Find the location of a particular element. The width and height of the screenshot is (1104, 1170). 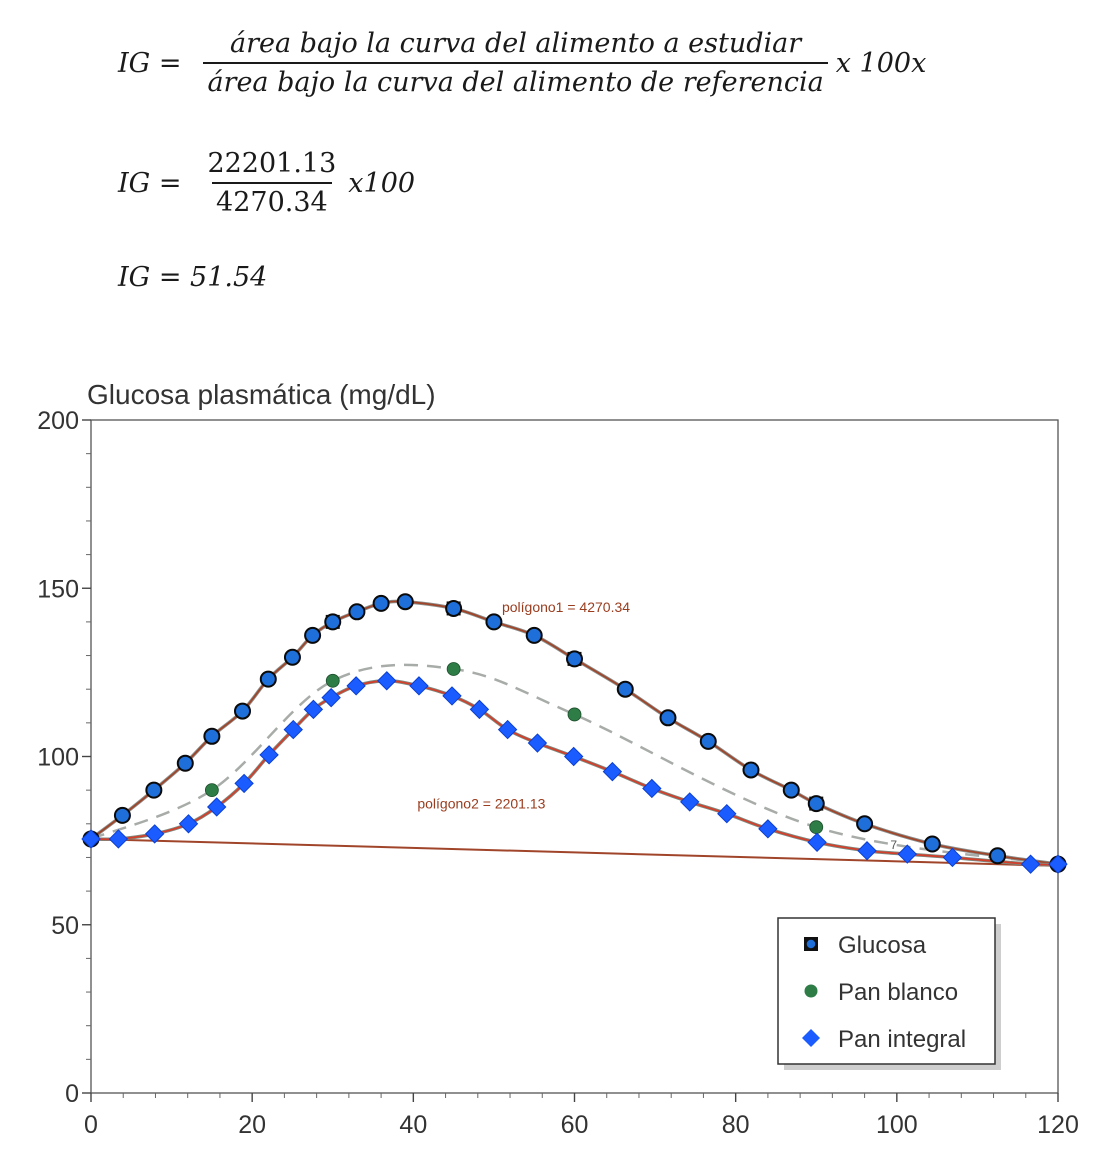

formula-substitution: IG = 22201.13 4270.34 x100 is located at coordinates (266, 183).